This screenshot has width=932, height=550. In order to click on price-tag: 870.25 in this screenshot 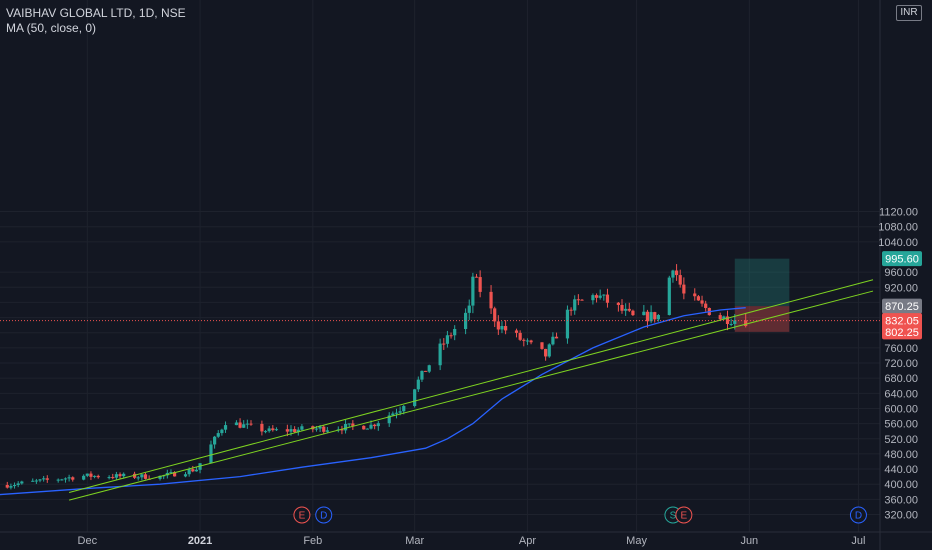, I will do `click(902, 306)`.